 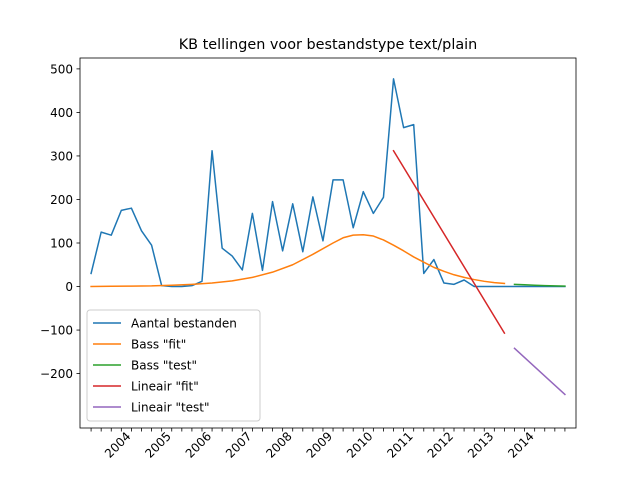 I want to click on y-tick-label: −100, so click(x=56, y=331).